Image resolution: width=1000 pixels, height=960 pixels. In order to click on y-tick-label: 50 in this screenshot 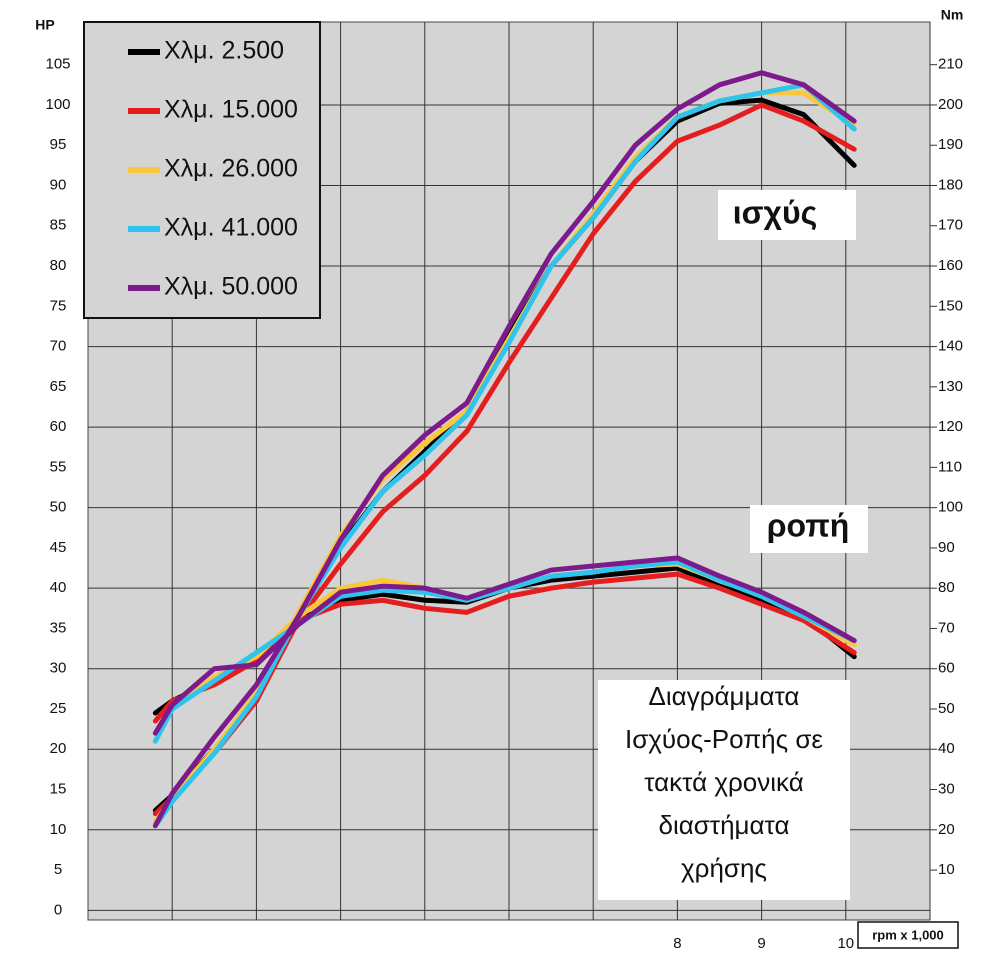, I will do `click(58, 507)`.